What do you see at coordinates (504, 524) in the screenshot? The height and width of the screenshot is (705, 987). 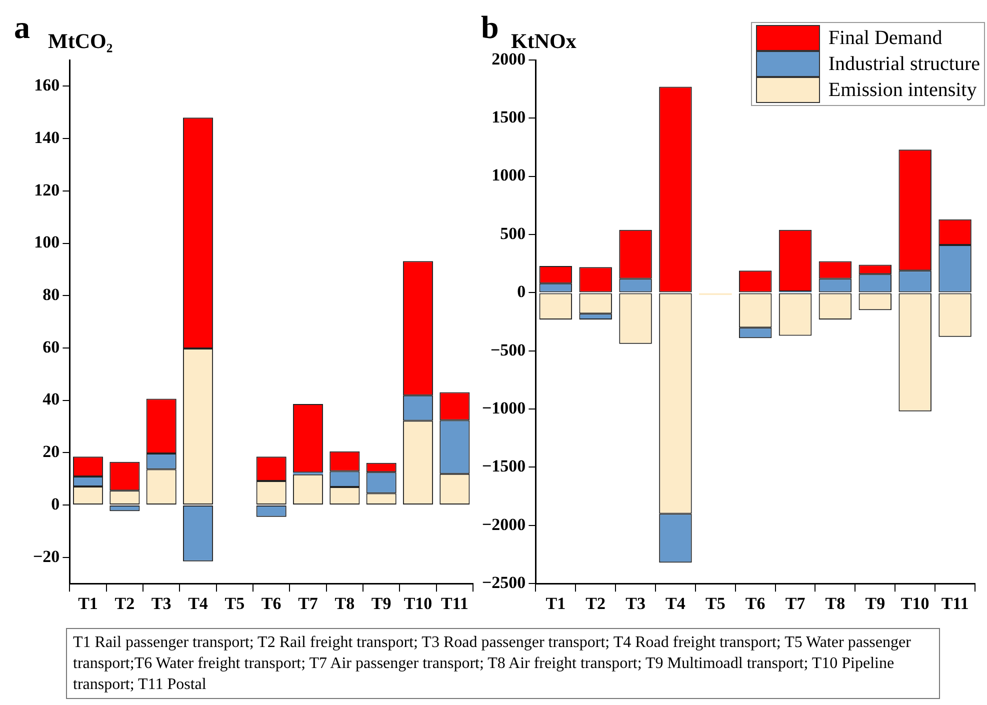 I see `y-tick-label: −2000` at bounding box center [504, 524].